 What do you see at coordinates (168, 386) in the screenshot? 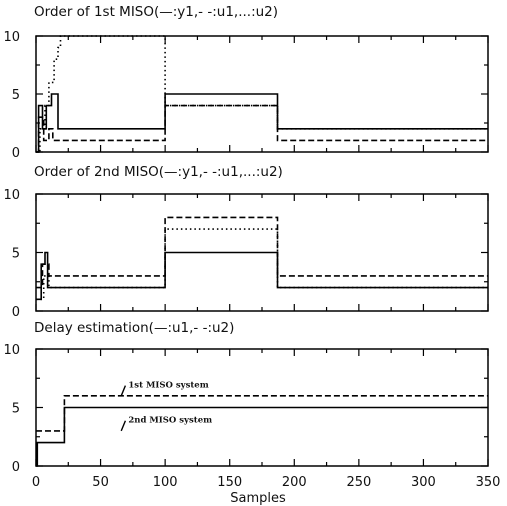
I see `annotation-label: 1st MISO system` at bounding box center [168, 386].